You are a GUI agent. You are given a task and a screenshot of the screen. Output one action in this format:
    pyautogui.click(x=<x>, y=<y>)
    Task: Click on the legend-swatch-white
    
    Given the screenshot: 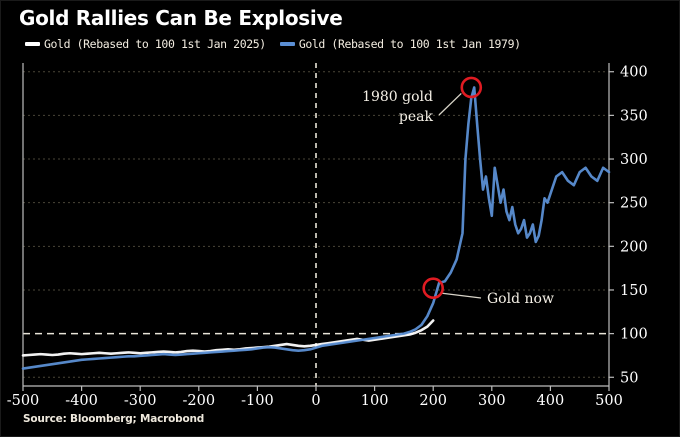 What is the action you would take?
    pyautogui.click(x=32, y=44)
    